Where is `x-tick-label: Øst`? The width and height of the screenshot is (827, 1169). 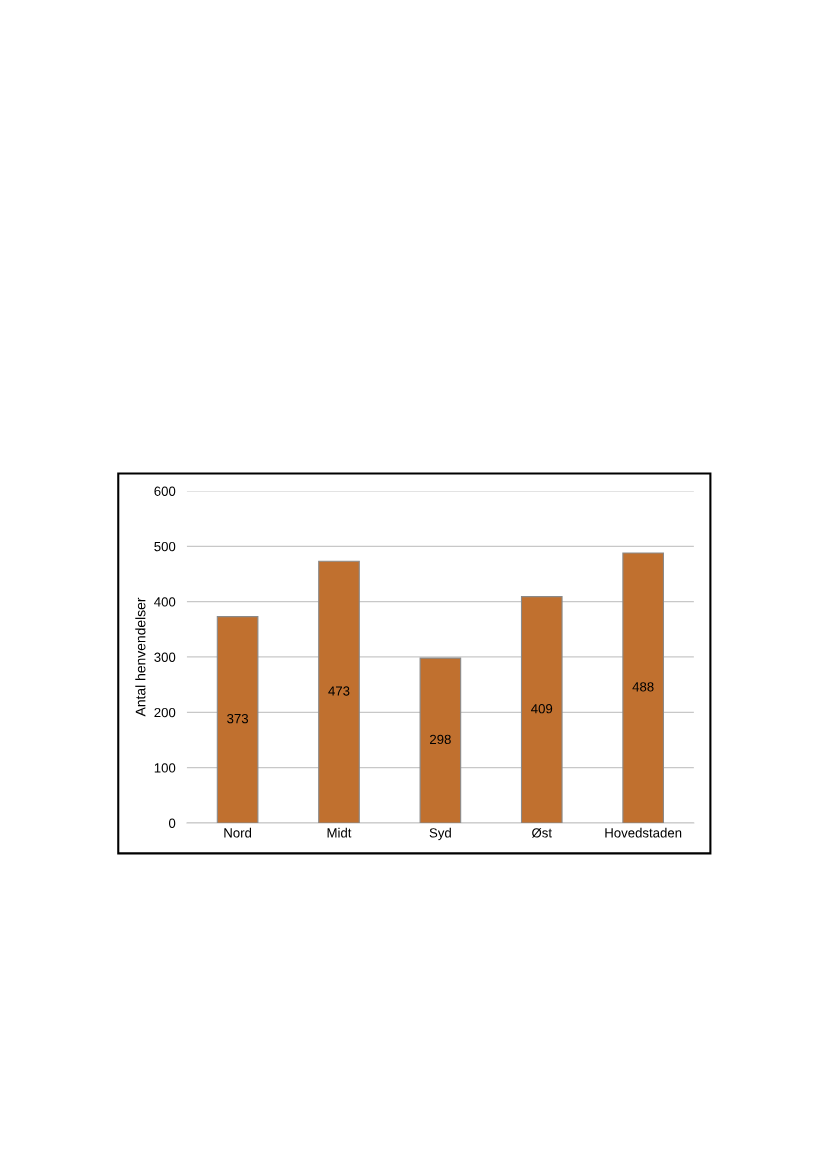 x-tick-label: Øst is located at coordinates (541, 832).